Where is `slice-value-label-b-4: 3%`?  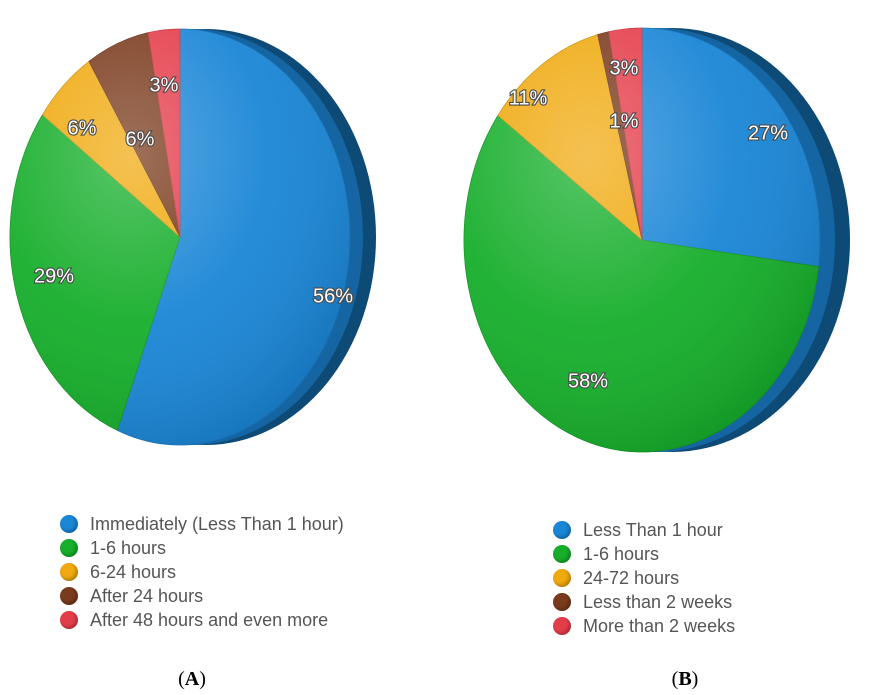
slice-value-label-b-4: 3% is located at coordinates (624, 68).